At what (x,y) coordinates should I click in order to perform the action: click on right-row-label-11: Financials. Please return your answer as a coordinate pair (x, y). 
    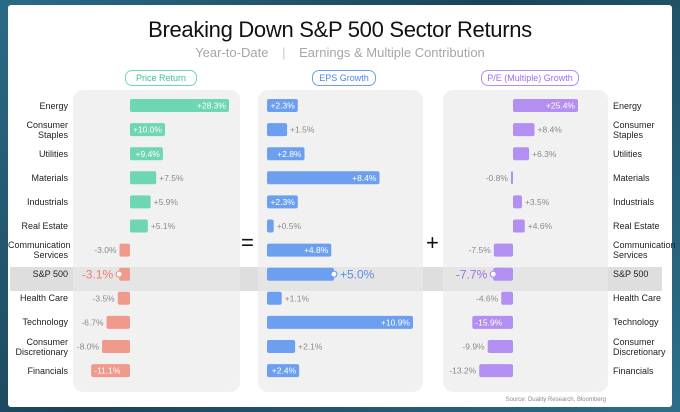
    Looking at the image, I should click on (643, 371).